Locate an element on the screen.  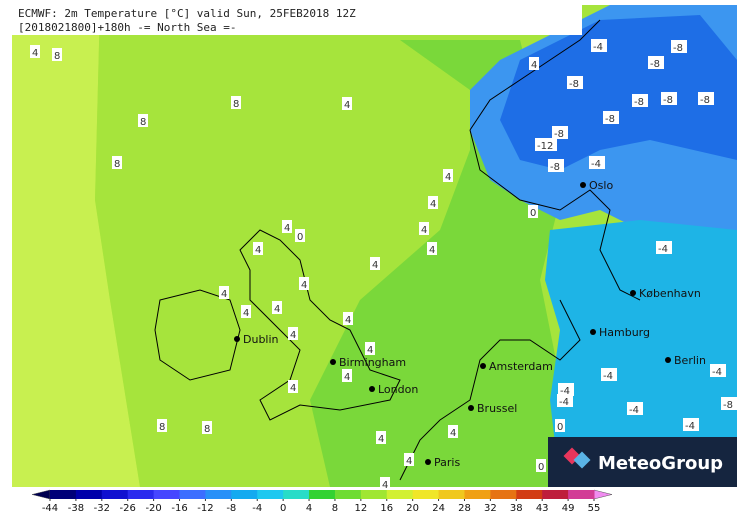
city-label: Brussel is located at coordinates (497, 408).